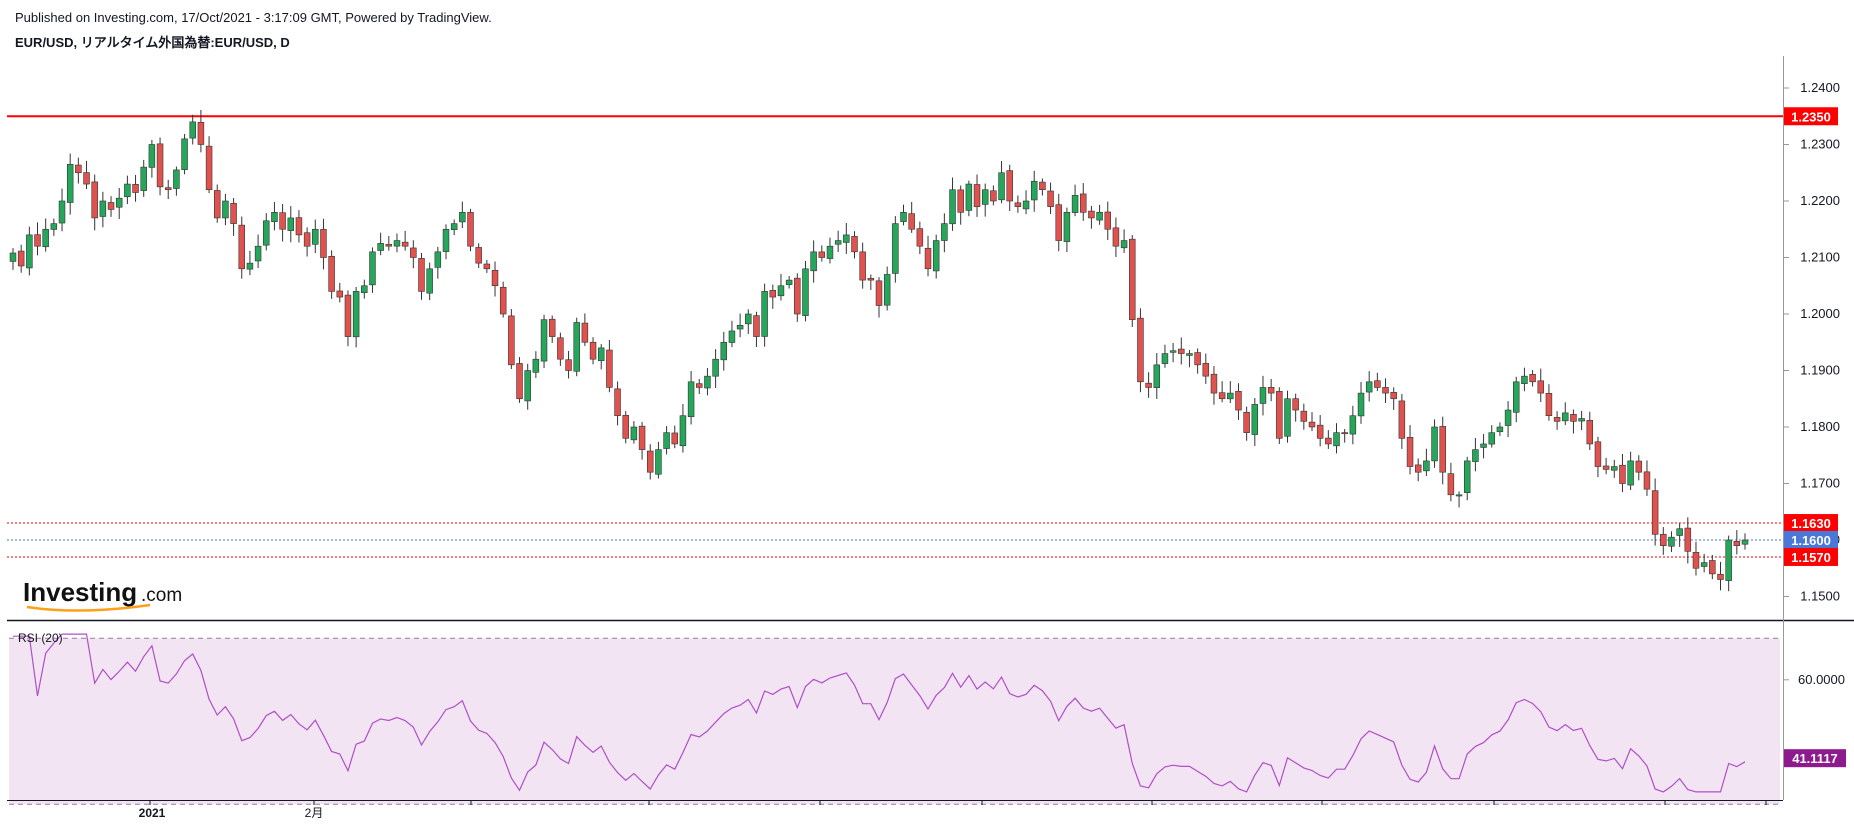 The width and height of the screenshot is (1854, 827). What do you see at coordinates (1820, 596) in the screenshot?
I see `price-tick-label: 1.1500` at bounding box center [1820, 596].